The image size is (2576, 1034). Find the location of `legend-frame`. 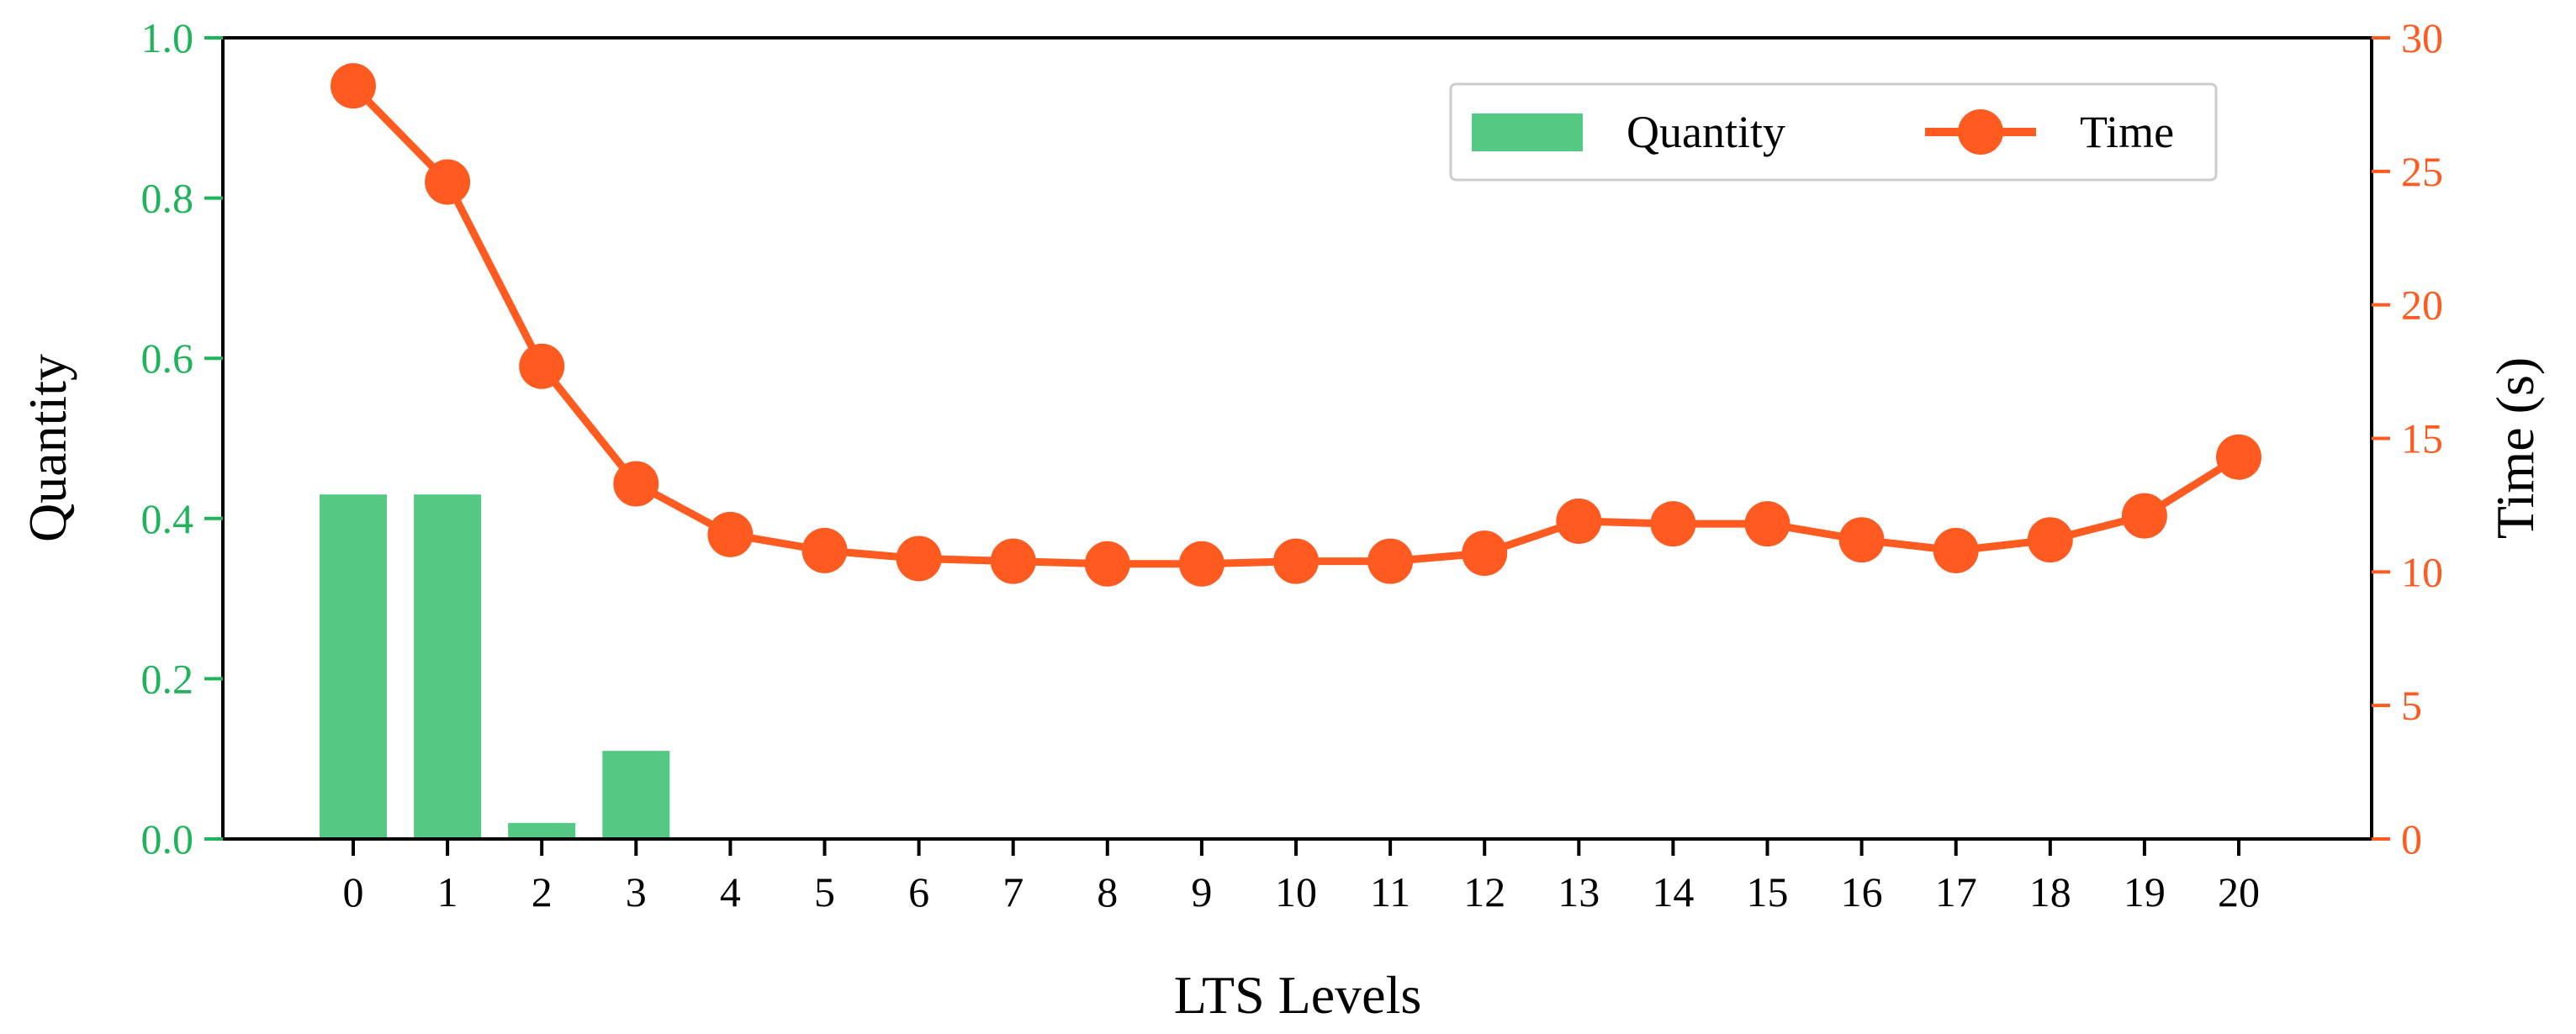

legend-frame is located at coordinates (1833, 132).